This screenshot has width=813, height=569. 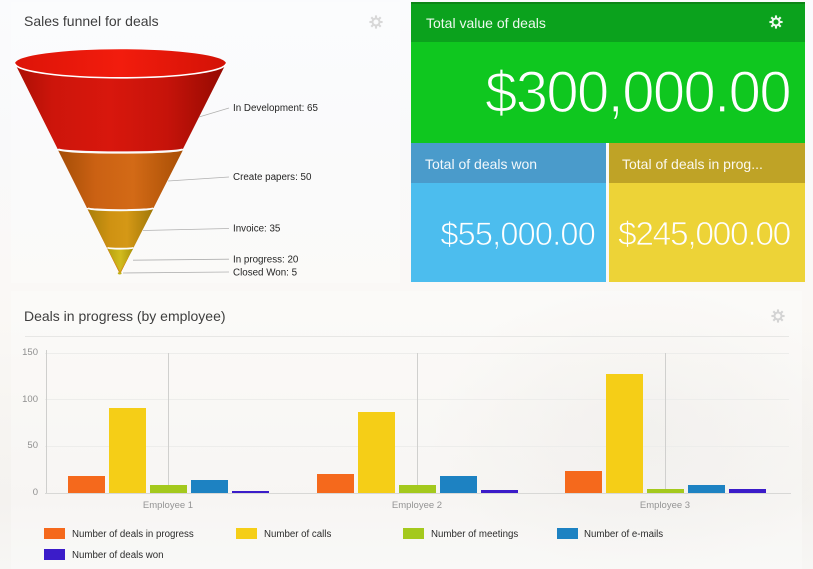 I want to click on svg-text: Closed Won: 5, so click(x=265, y=273).